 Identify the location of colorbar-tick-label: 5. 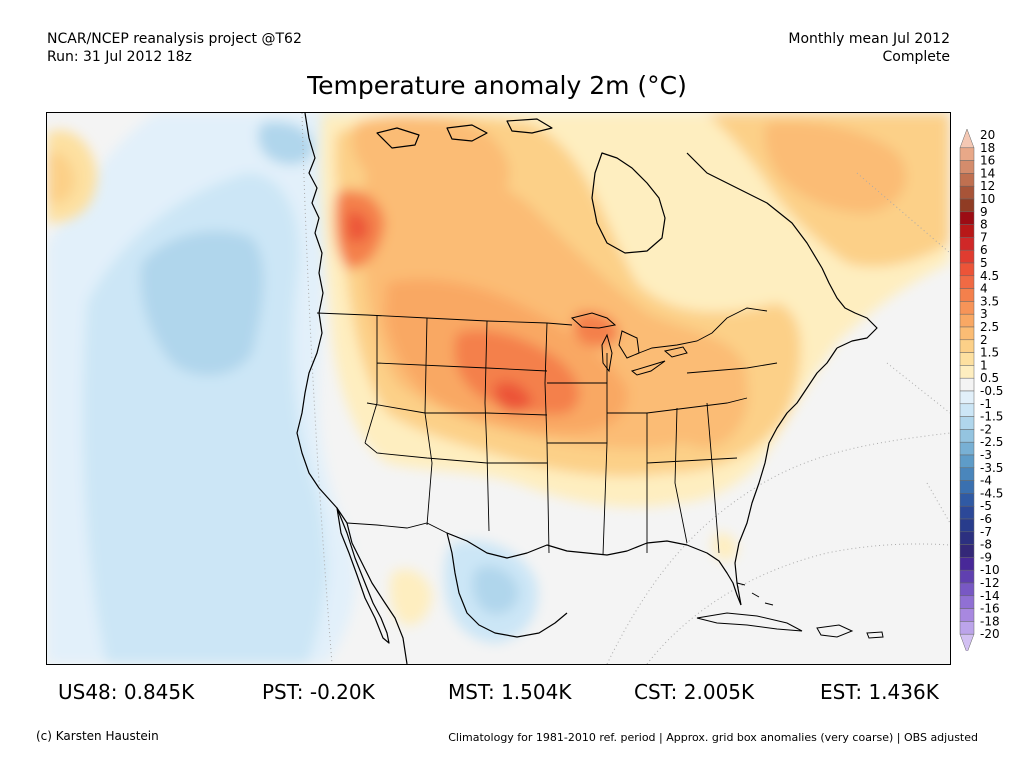
(984, 263).